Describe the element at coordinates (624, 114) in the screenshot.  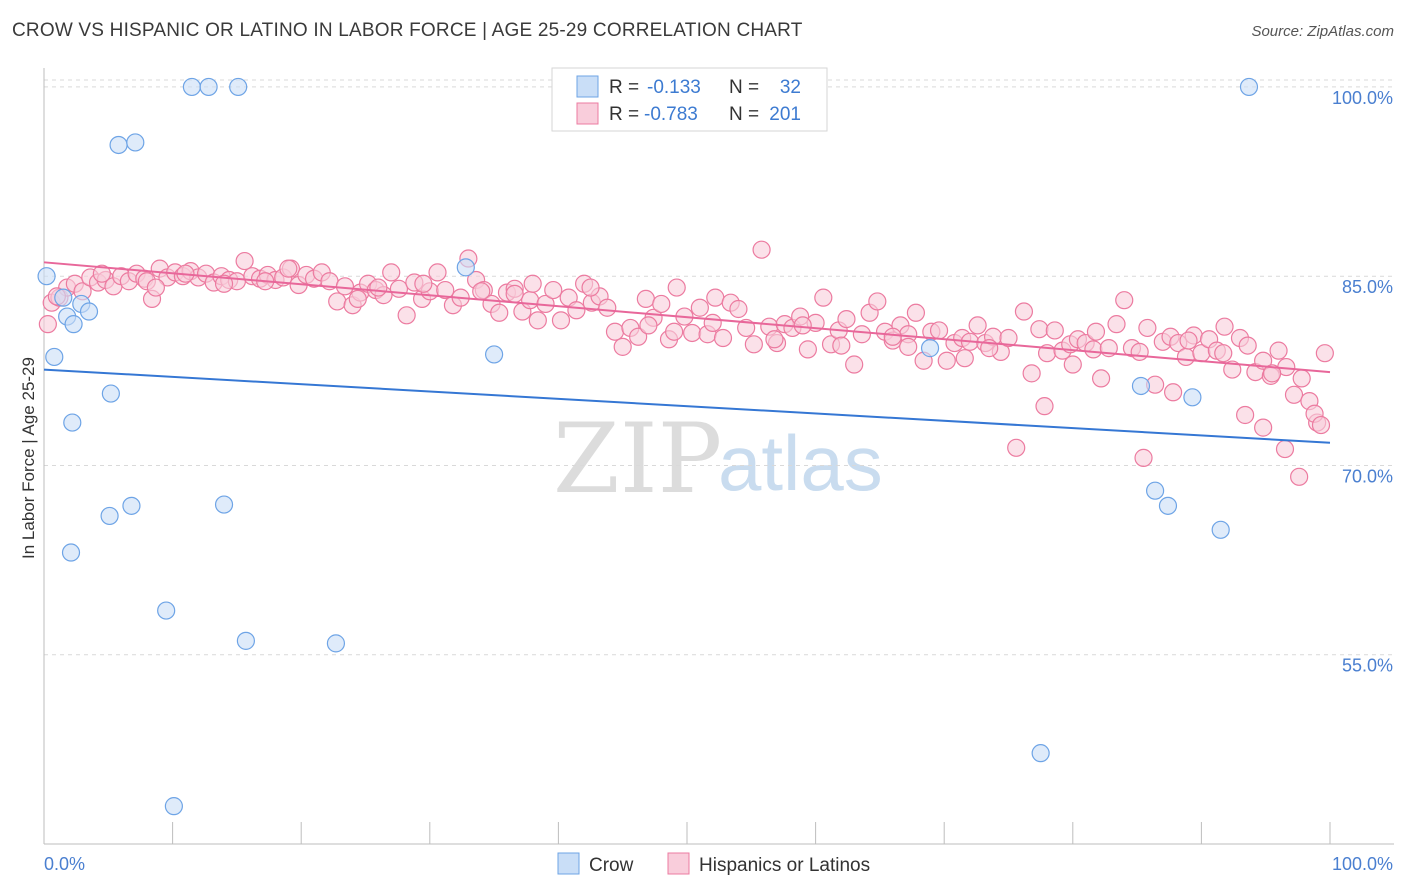
I see `hisp-r-label: R =` at that location.